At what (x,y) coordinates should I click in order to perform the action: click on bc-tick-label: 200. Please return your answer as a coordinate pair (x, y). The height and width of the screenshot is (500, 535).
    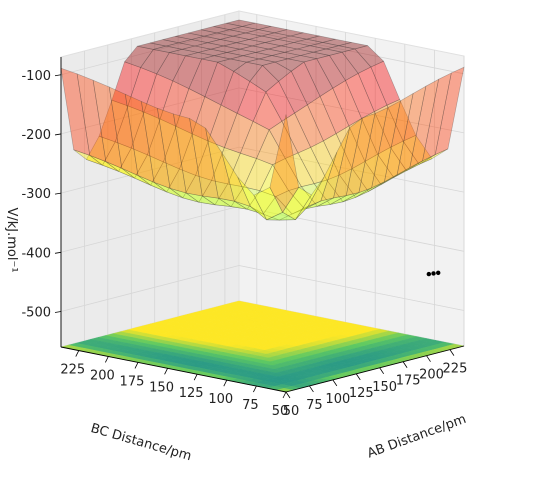
    Looking at the image, I should click on (102, 375).